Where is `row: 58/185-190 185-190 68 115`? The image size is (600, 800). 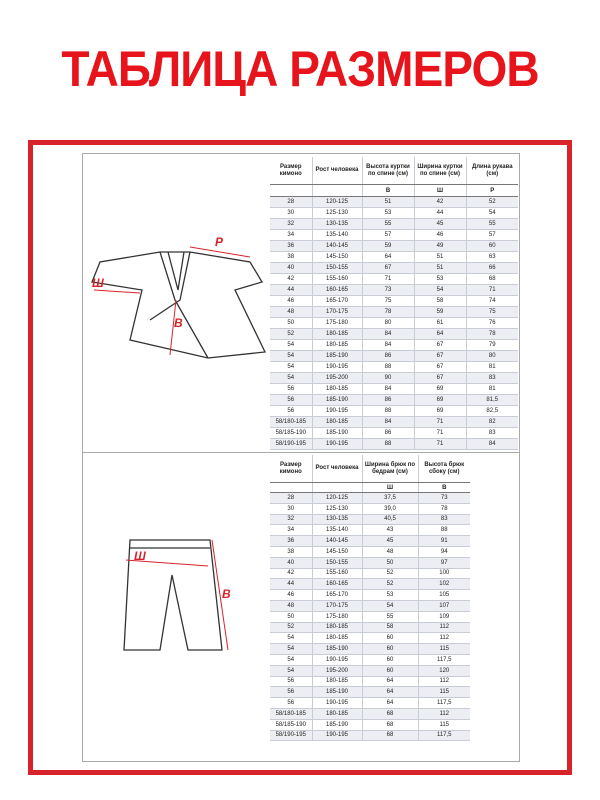
row: 58/185-190 185-190 68 115 is located at coordinates (370, 725).